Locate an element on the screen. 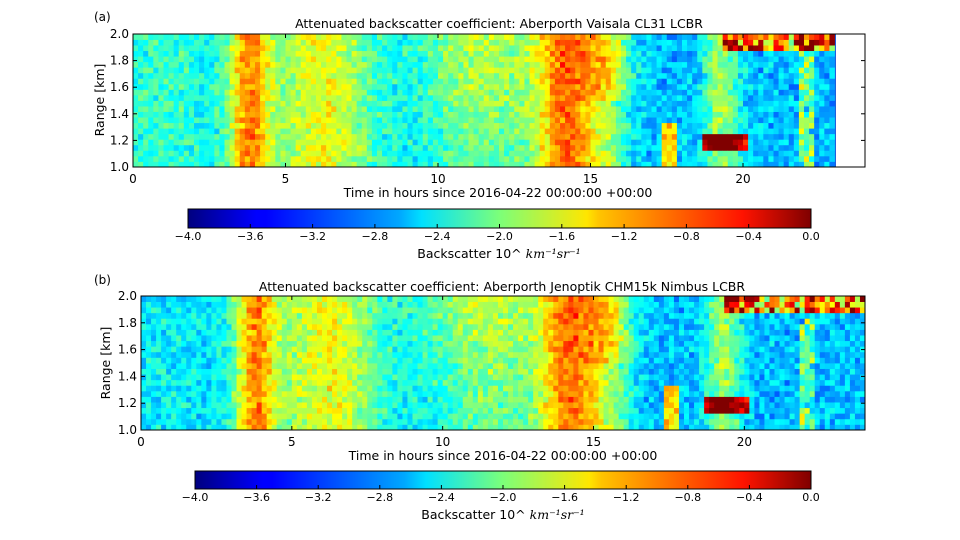 The image size is (960, 540). no-data-region is located at coordinates (850, 100).